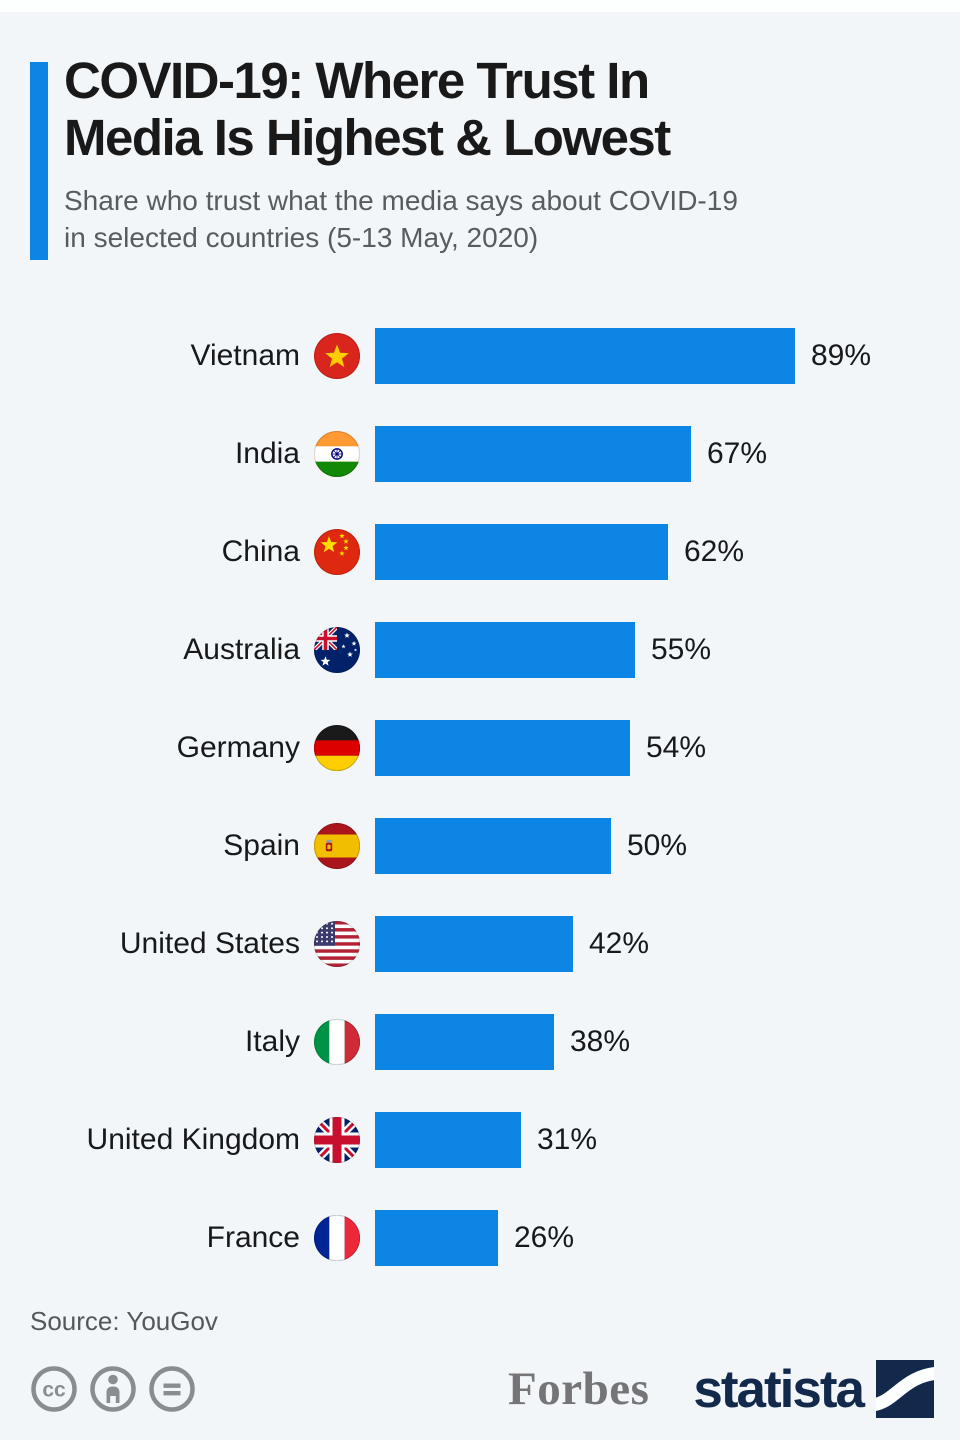 The image size is (960, 1440). Describe the element at coordinates (737, 453) in the screenshot. I see `value-label: 67%` at that location.